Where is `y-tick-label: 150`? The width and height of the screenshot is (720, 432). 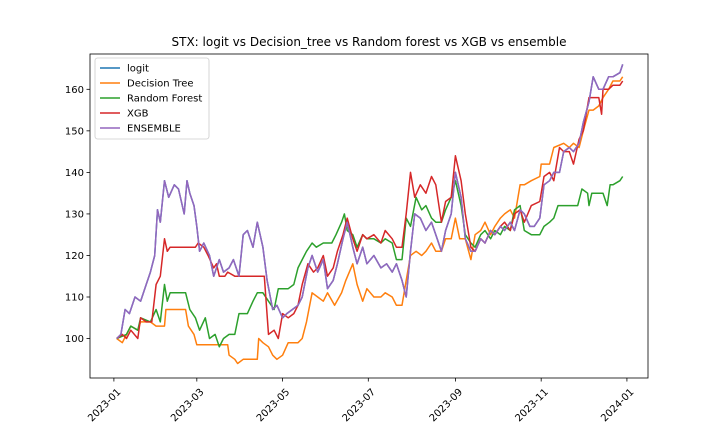 y-tick-label: 150 is located at coordinates (74, 131).